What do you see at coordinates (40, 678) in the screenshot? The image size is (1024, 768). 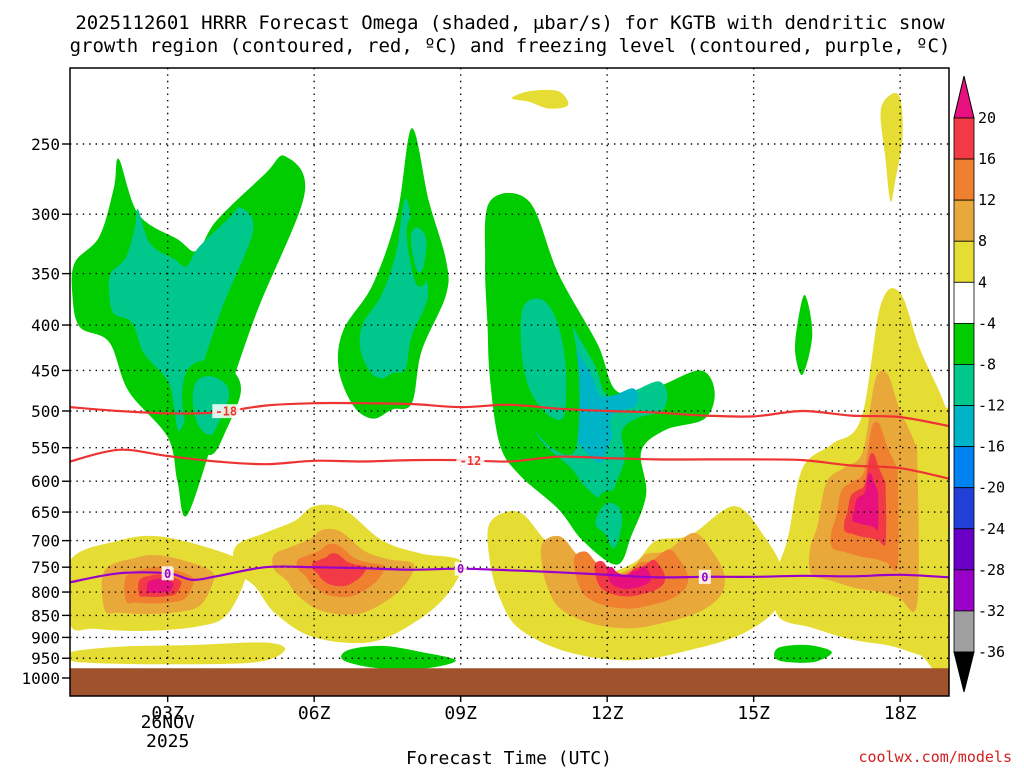 I see `y-tick-label-1000: 1000` at bounding box center [40, 678].